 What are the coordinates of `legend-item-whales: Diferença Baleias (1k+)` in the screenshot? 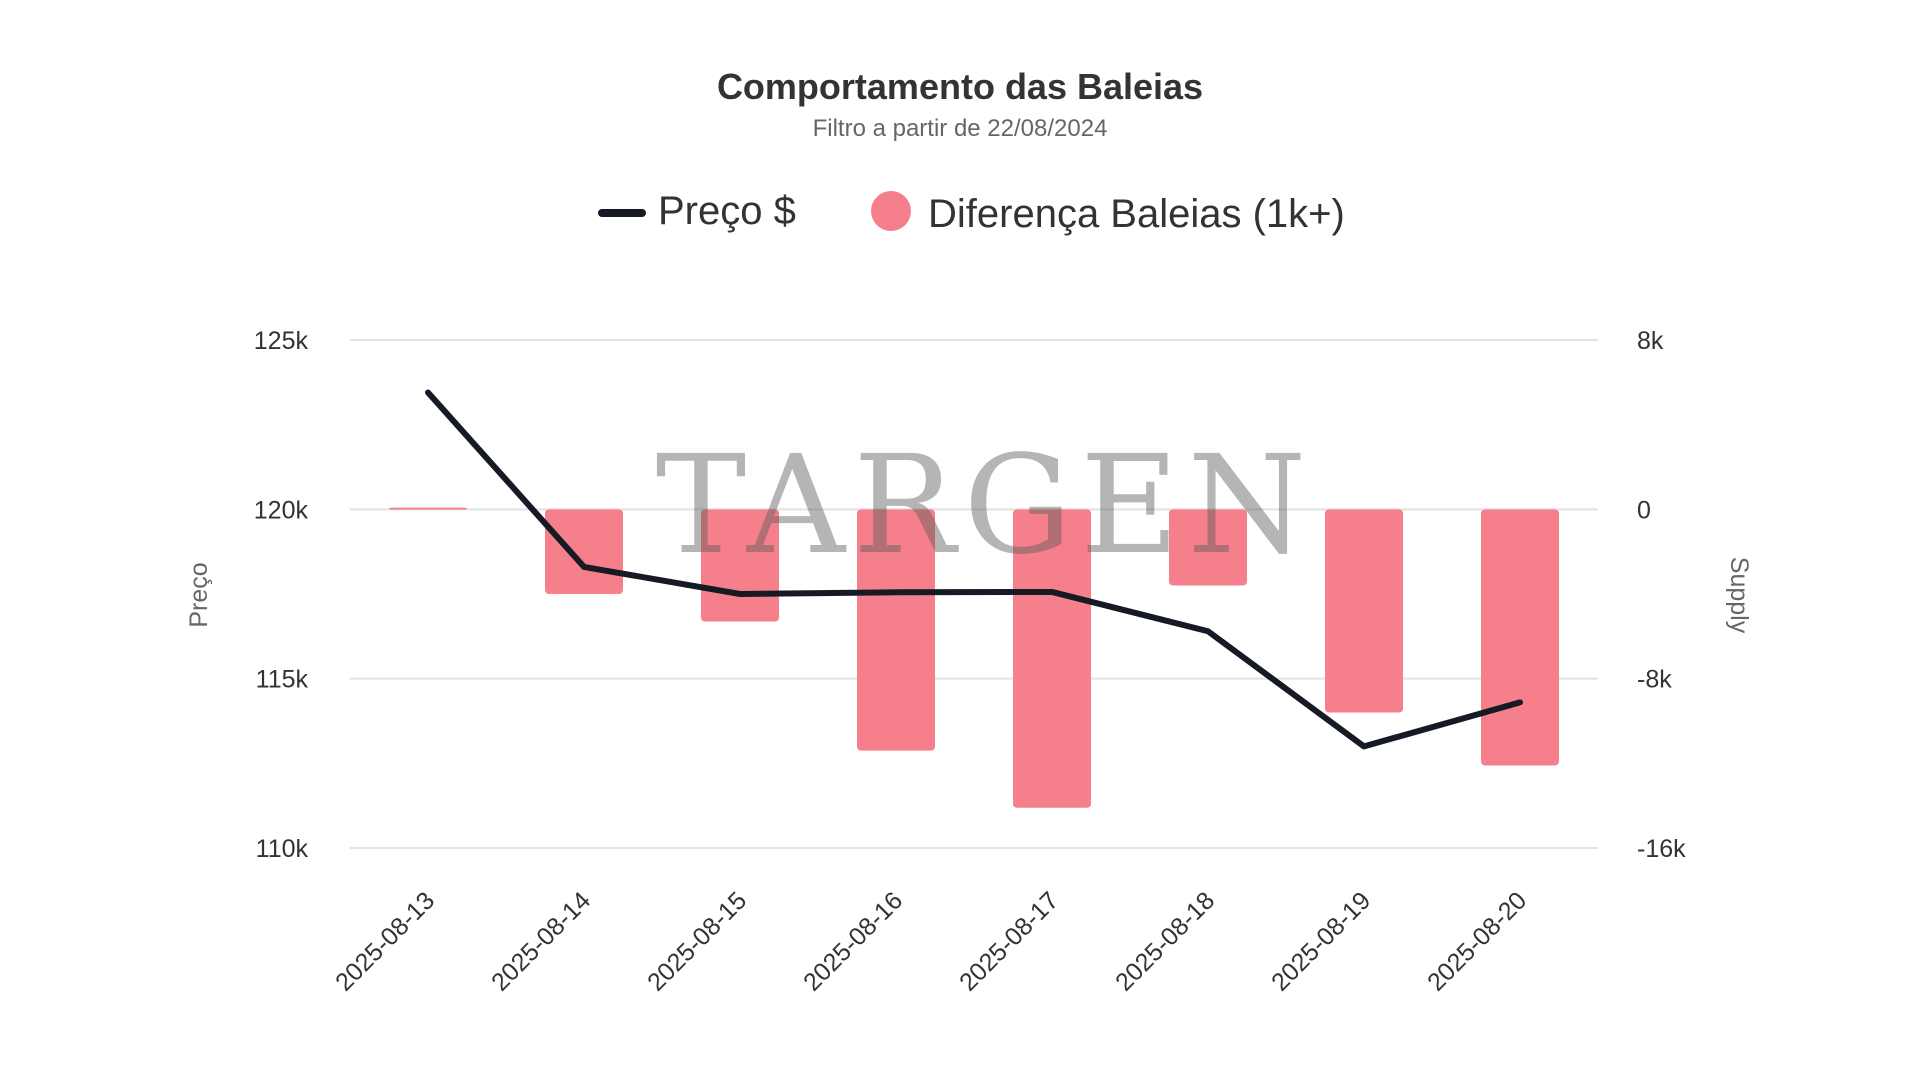 It's located at (1108, 213).